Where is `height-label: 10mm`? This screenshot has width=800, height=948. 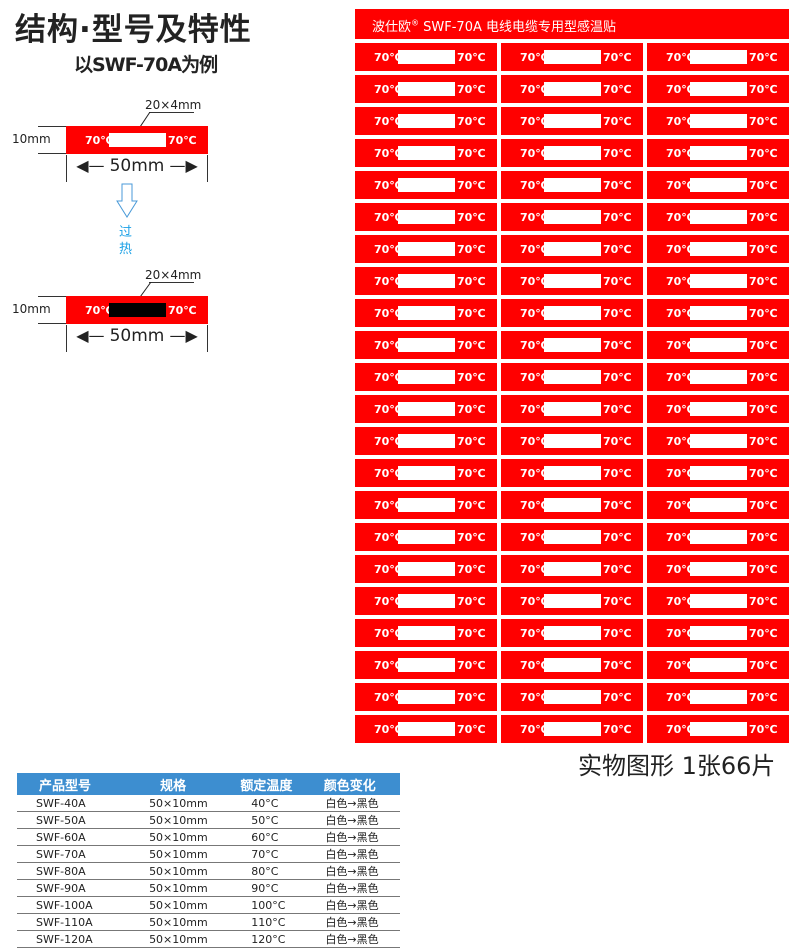
height-label: 10mm is located at coordinates (31, 309).